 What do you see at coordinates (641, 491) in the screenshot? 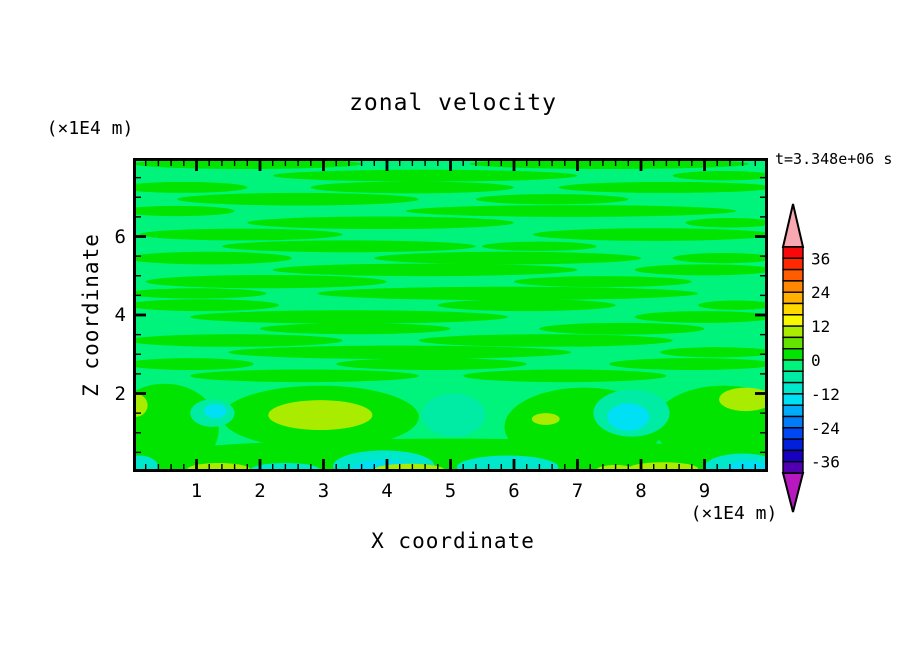
I see `x-tick-label: 8` at bounding box center [641, 491].